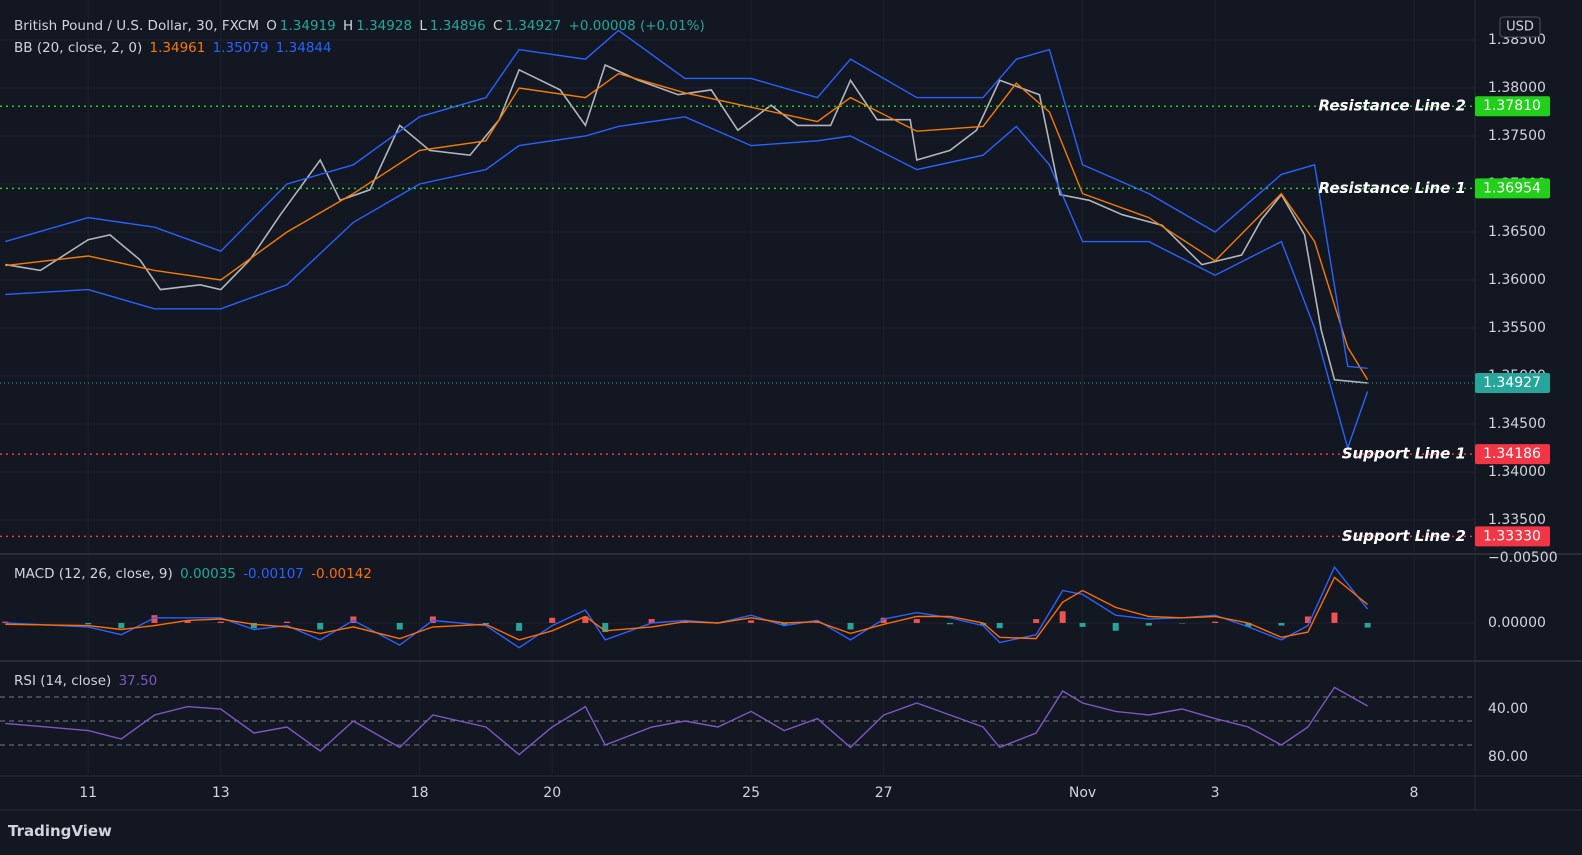 The image size is (1582, 855). I want to click on ohlc-label: H, so click(348, 26).